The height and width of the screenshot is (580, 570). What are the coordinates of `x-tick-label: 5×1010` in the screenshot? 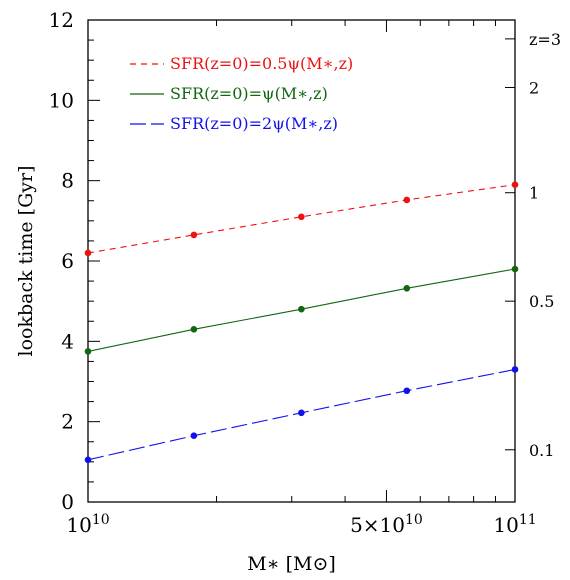 It's located at (386, 524).